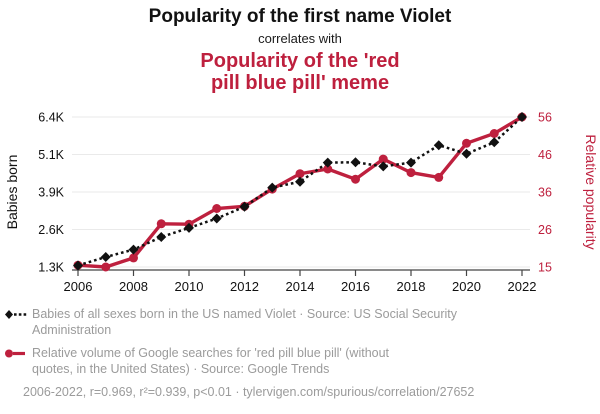 The height and width of the screenshot is (414, 600). I want to click on solid-circle-series-icon, so click(15, 353).